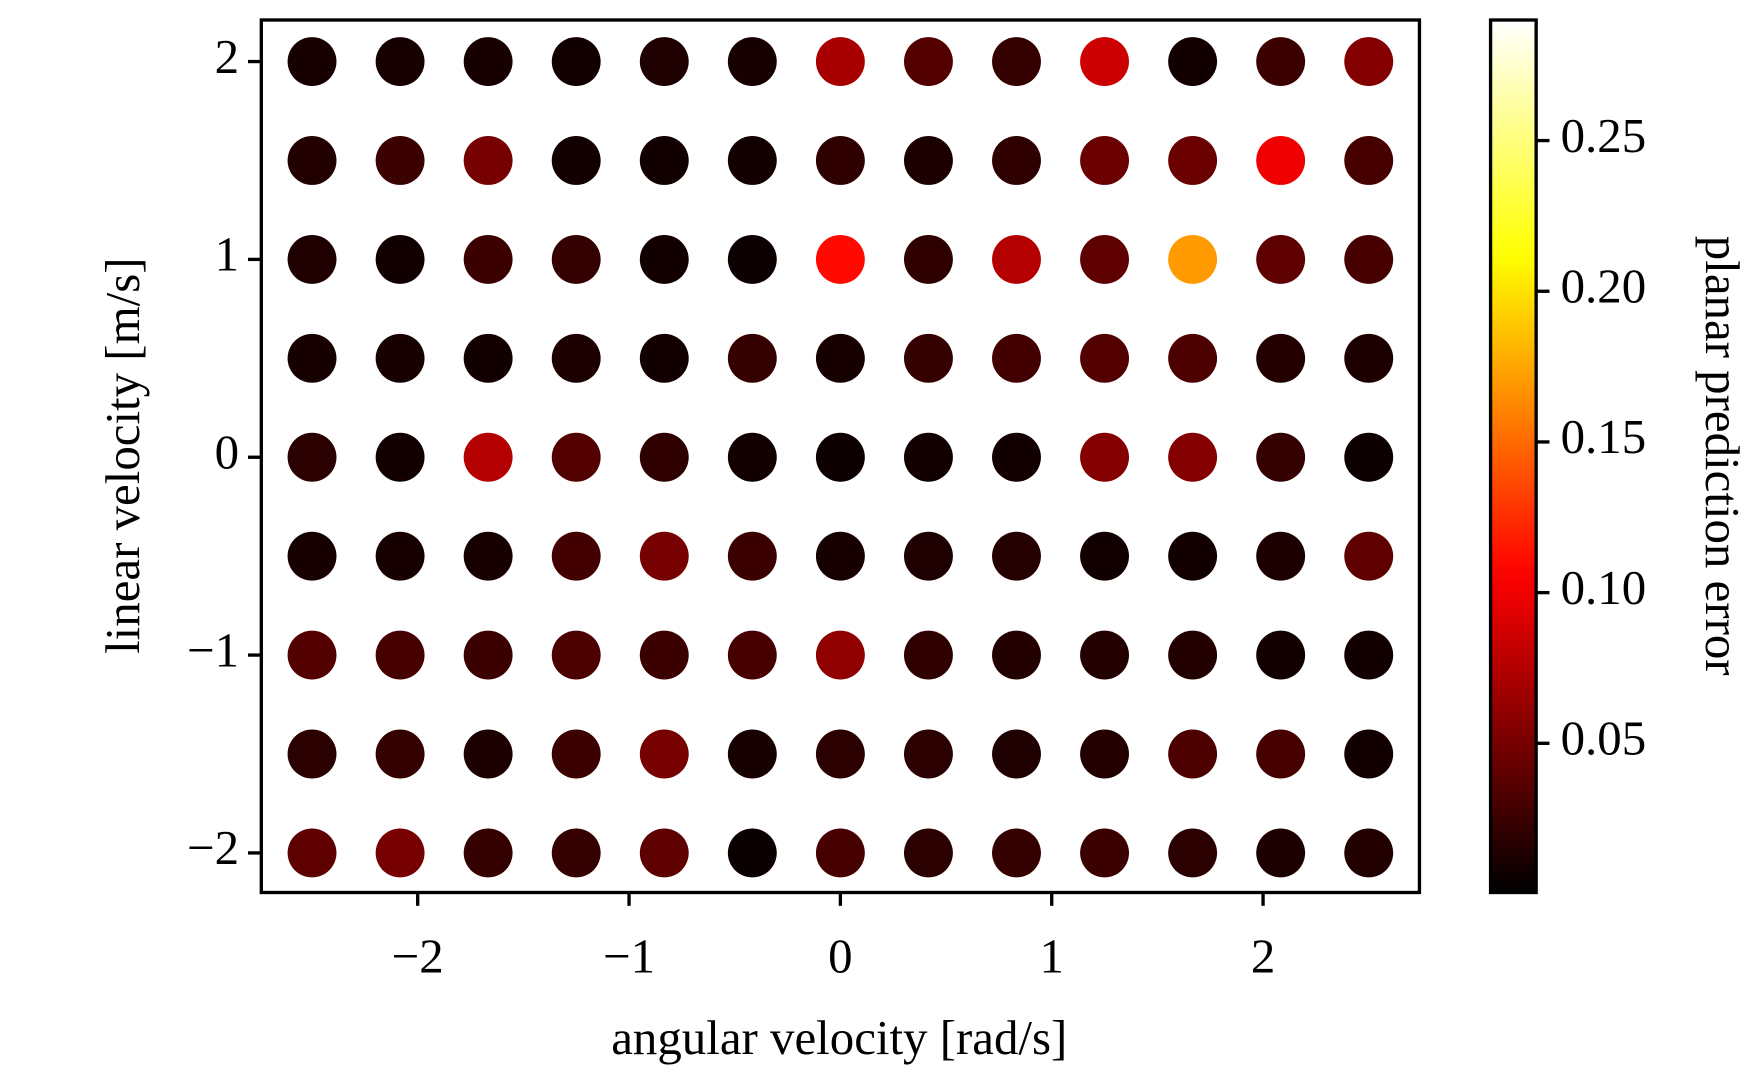 This screenshot has height=1077, width=1743. Describe the element at coordinates (1604, 135) in the screenshot. I see `colorbar-tick-label: 0.25` at that location.